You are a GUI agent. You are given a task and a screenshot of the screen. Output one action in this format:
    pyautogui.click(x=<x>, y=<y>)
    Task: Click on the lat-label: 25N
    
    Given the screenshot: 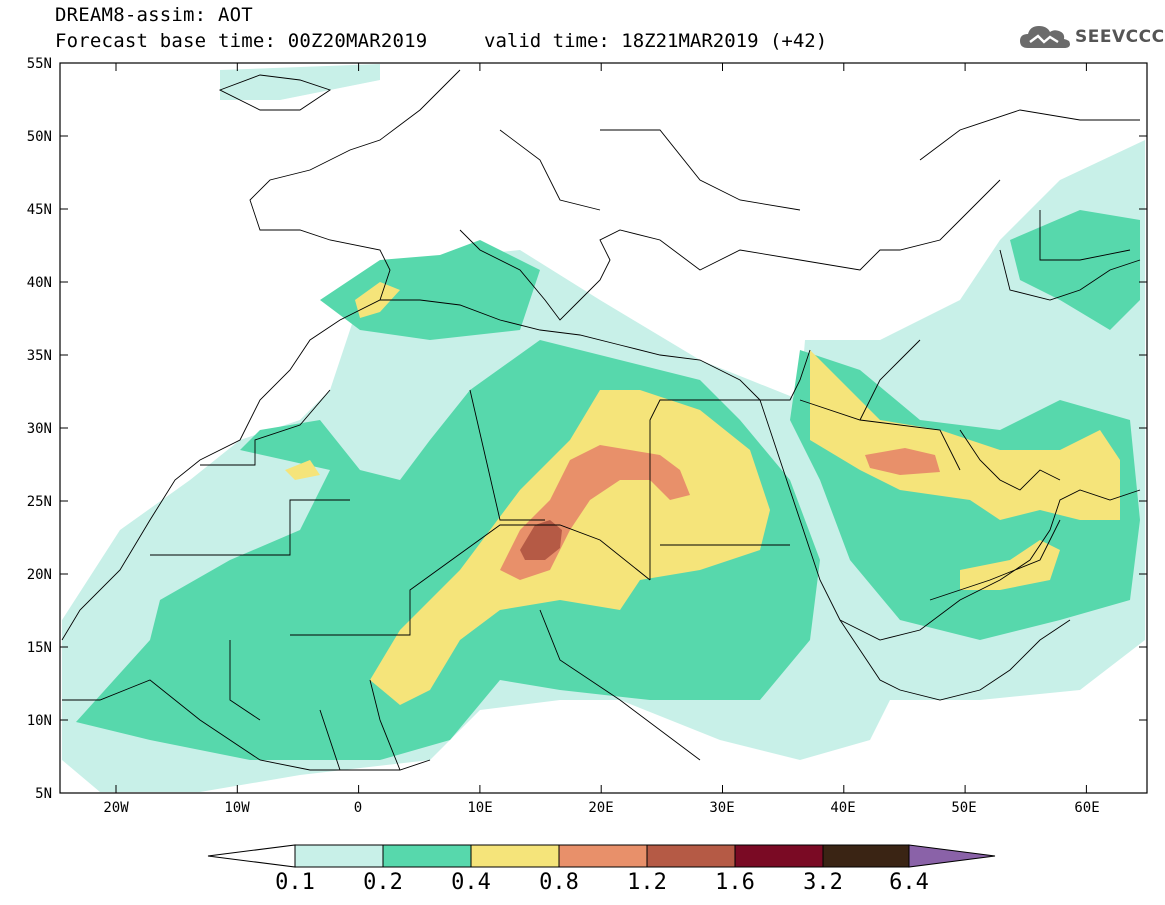 What is the action you would take?
    pyautogui.click(x=39, y=502)
    